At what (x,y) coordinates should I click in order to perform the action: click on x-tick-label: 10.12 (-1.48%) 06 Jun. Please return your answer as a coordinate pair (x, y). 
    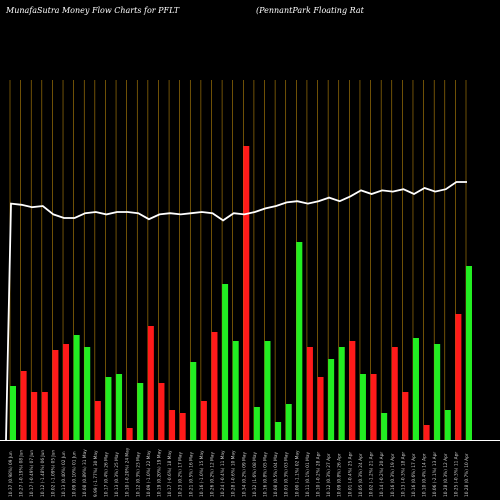
    Looking at the image, I should click on (43, 473).